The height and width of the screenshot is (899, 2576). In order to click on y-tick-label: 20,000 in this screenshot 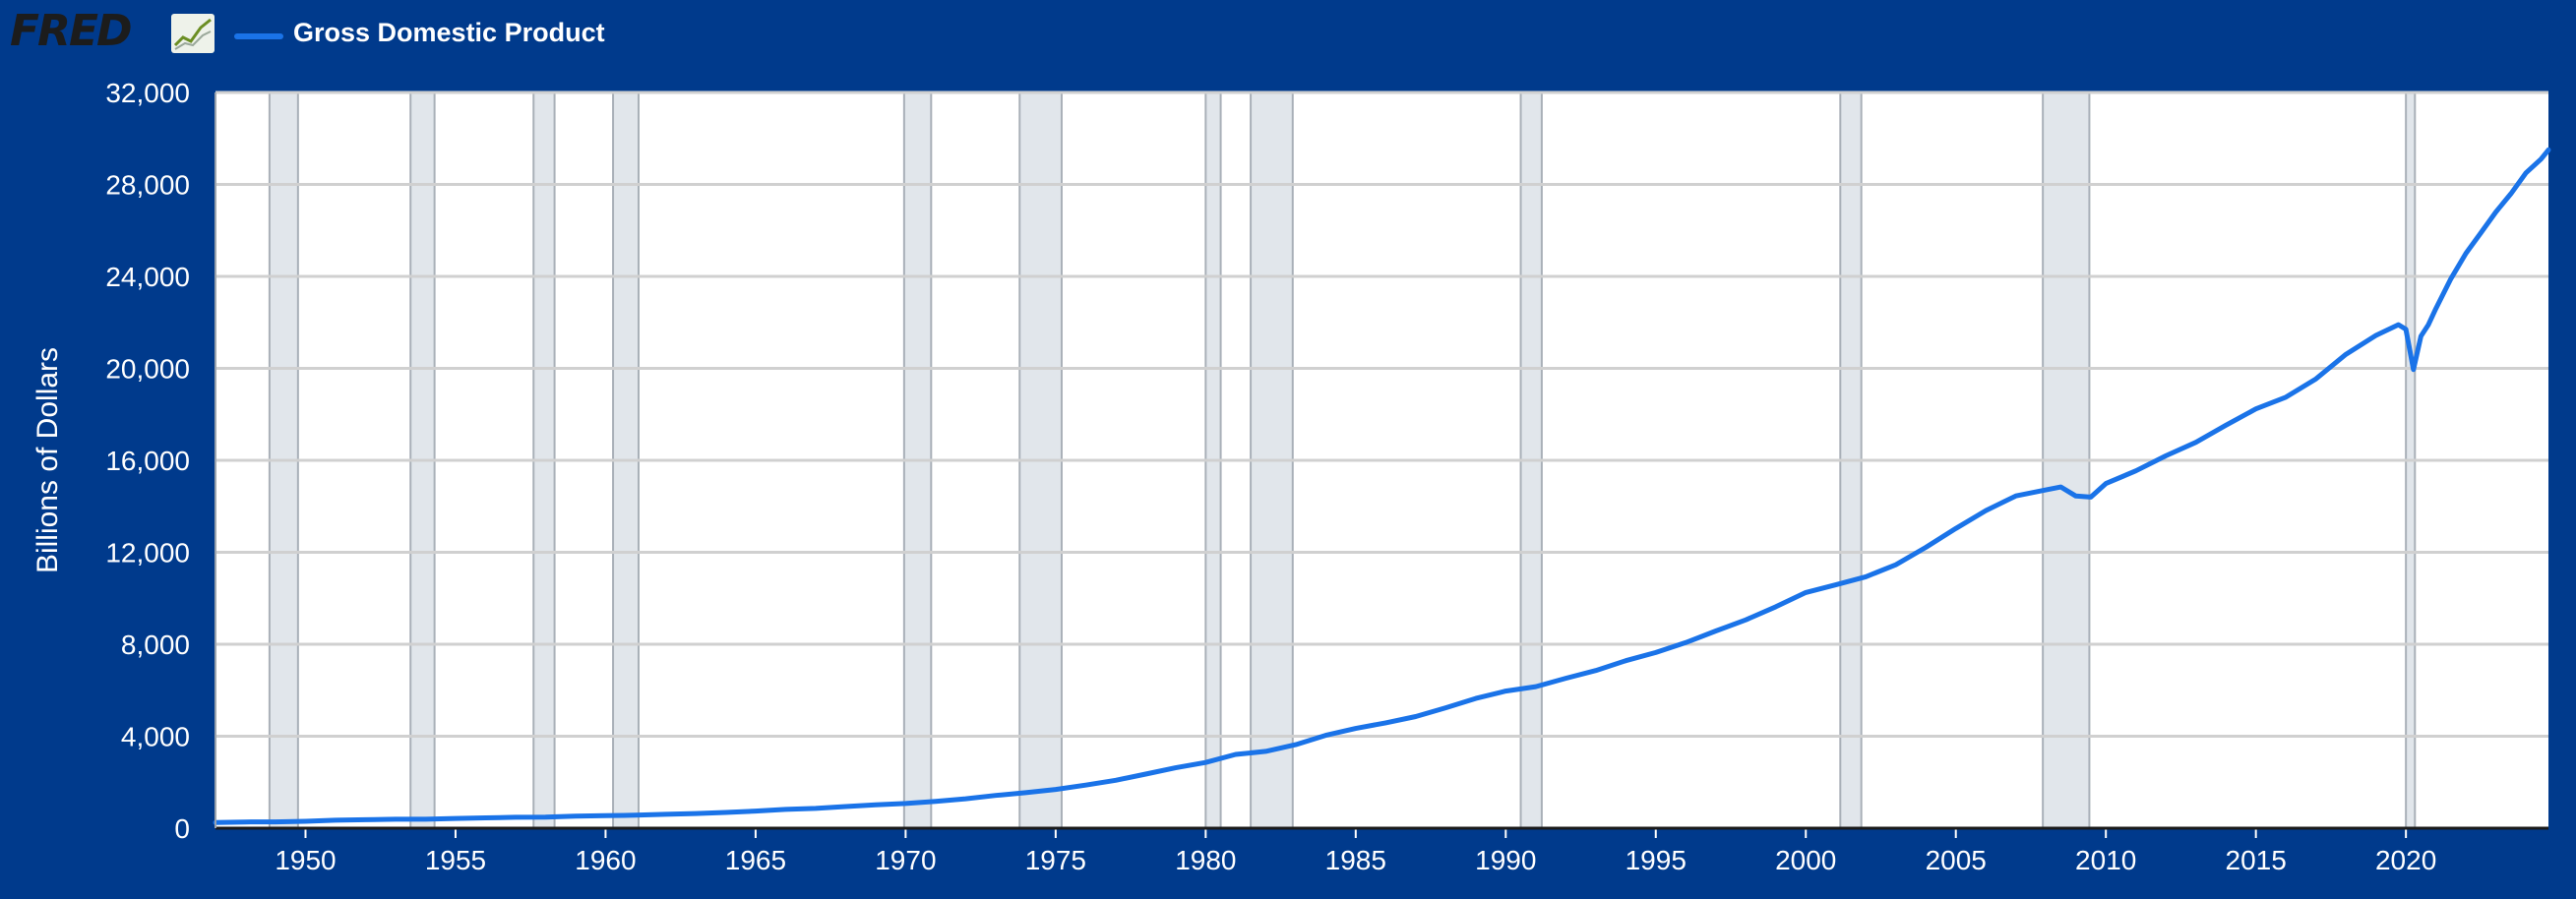, I will do `click(147, 369)`.